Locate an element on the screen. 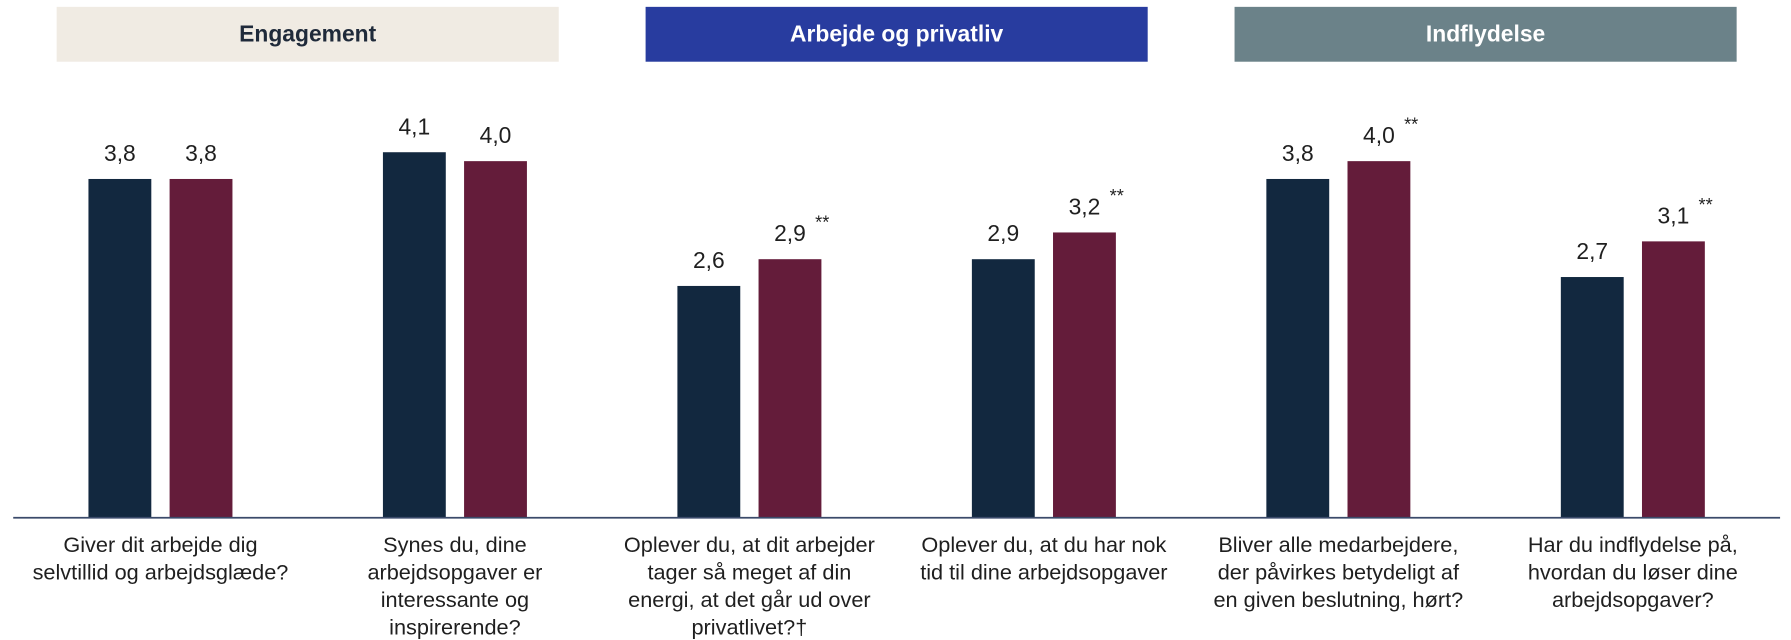 The height and width of the screenshot is (640, 1791). x-tick-label: Bliver alle medarbejdere, is located at coordinates (1338, 544).